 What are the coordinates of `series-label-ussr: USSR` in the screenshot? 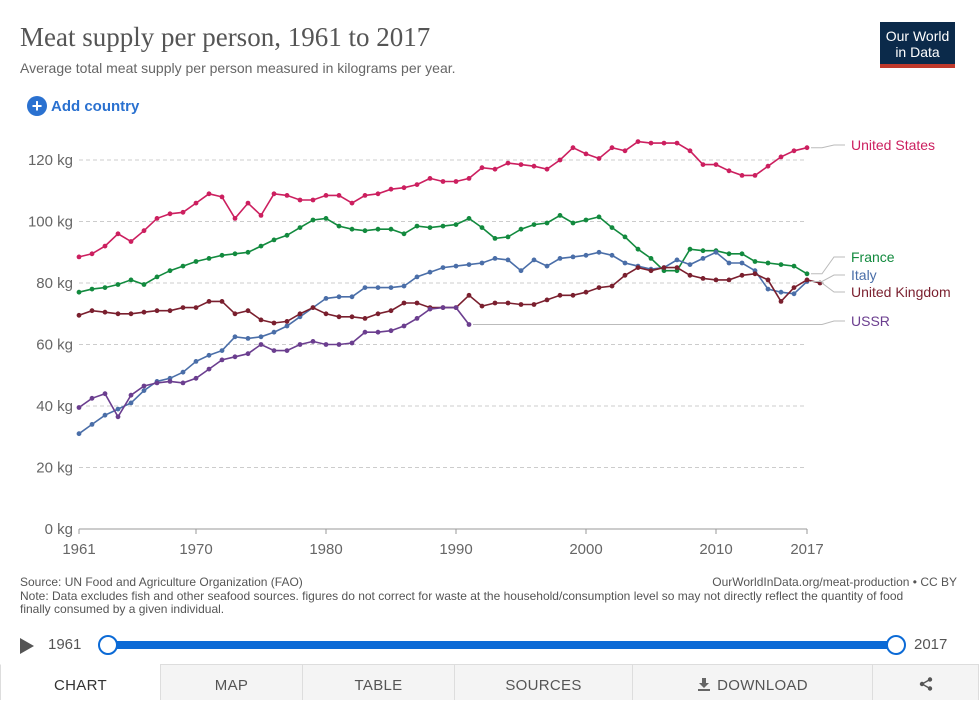 It's located at (870, 321).